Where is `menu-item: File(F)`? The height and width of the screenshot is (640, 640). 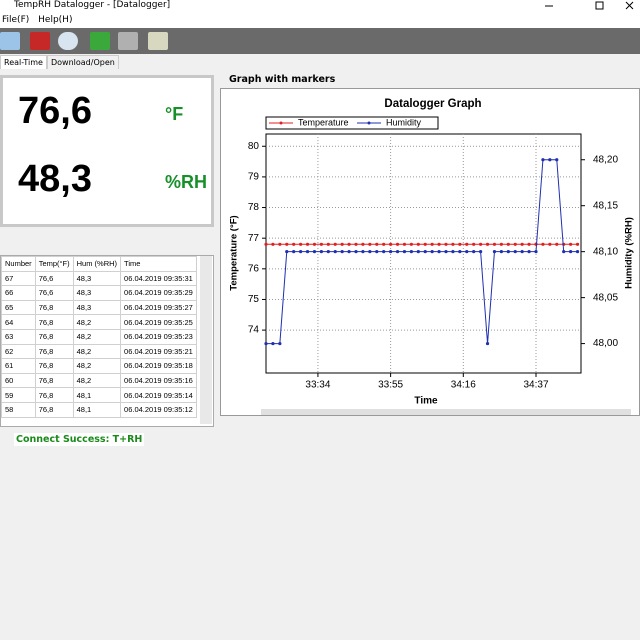 menu-item: File(F) is located at coordinates (16, 20).